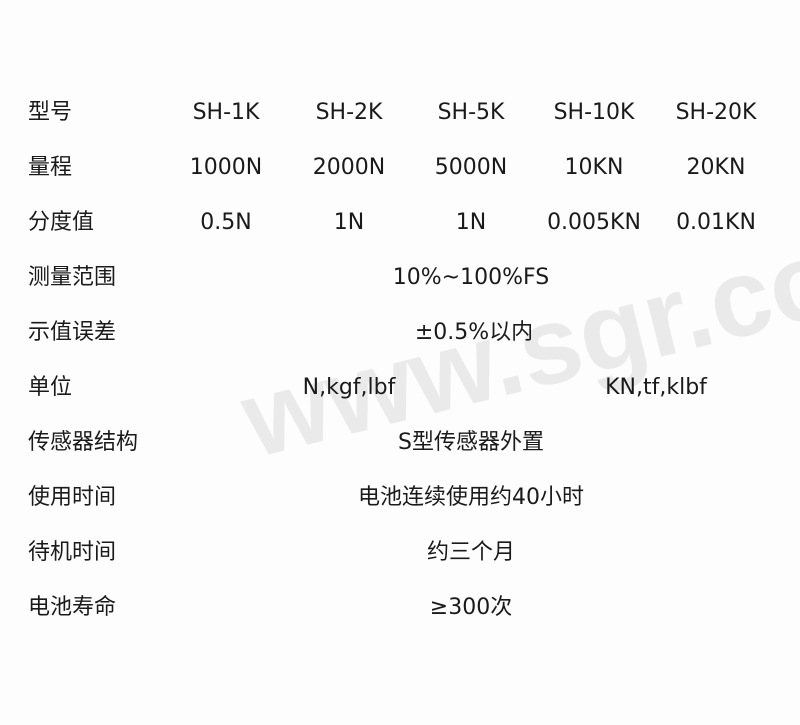 This screenshot has width=800, height=725. What do you see at coordinates (50, 167) in the screenshot?
I see `row-label: 量程` at bounding box center [50, 167].